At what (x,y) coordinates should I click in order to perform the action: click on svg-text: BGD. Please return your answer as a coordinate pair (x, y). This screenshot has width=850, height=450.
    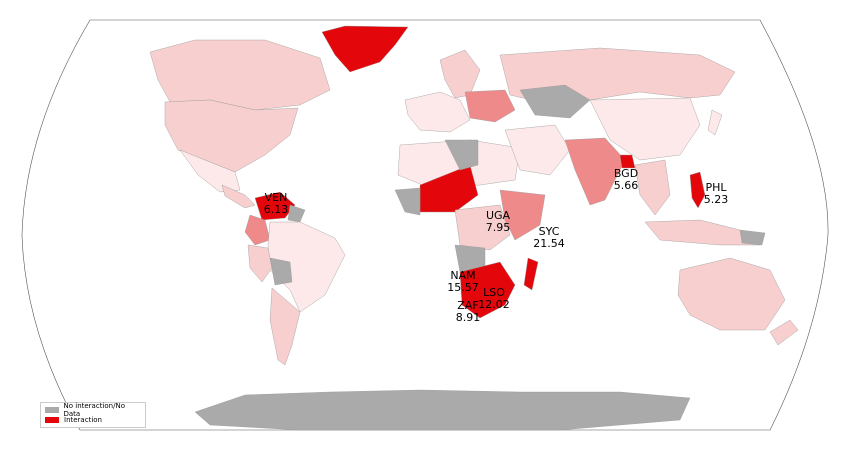
    Looking at the image, I should click on (626, 173).